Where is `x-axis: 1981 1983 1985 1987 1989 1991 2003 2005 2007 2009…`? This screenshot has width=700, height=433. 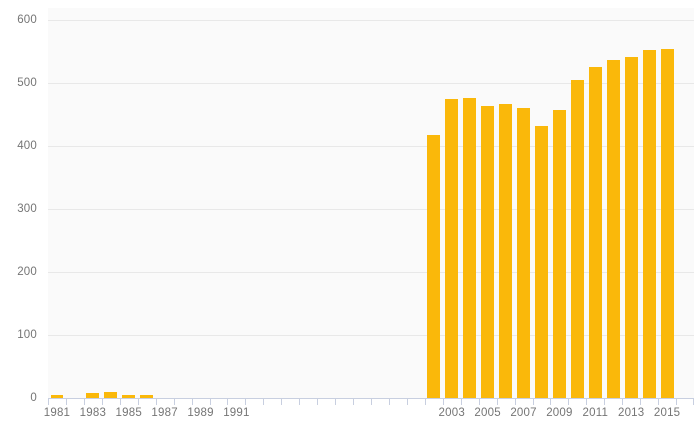 x-axis: 1981 1983 1985 1987 1989 1991 2003 2005 2007 2009… is located at coordinates (369, 419).